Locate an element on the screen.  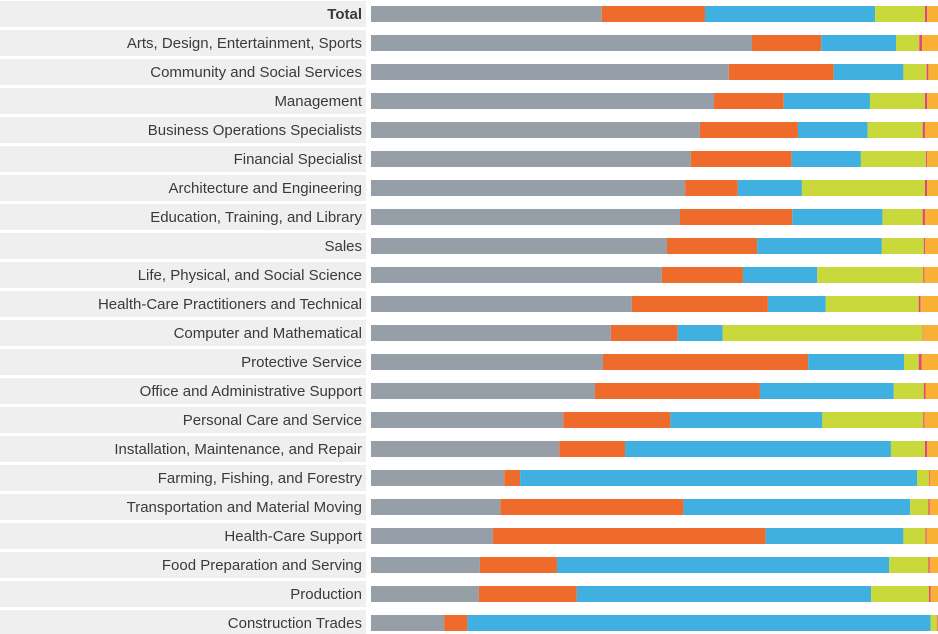
category-label: Life, Physical, and Social Science is located at coordinates (250, 275).